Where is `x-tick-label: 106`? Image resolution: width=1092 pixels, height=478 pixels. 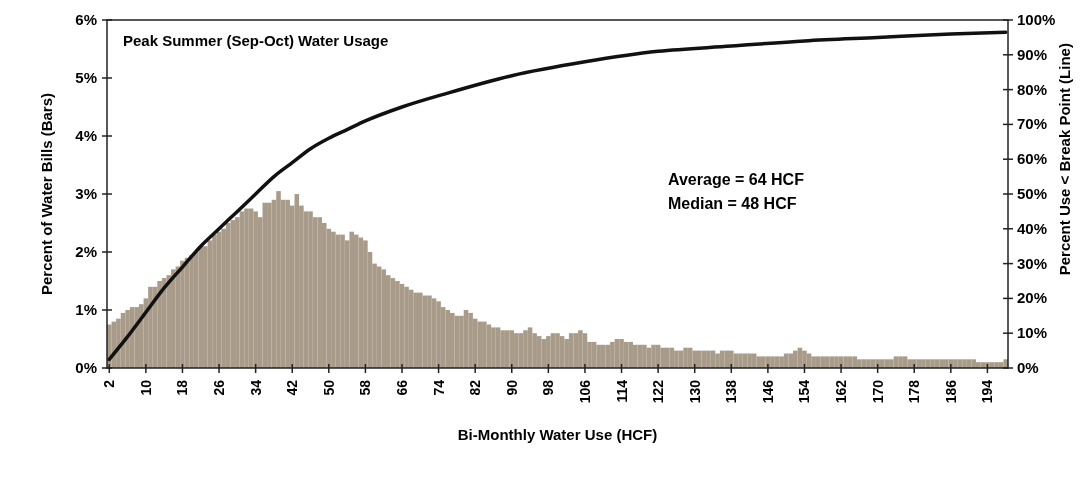 x-tick-label: 106 is located at coordinates (584, 391).